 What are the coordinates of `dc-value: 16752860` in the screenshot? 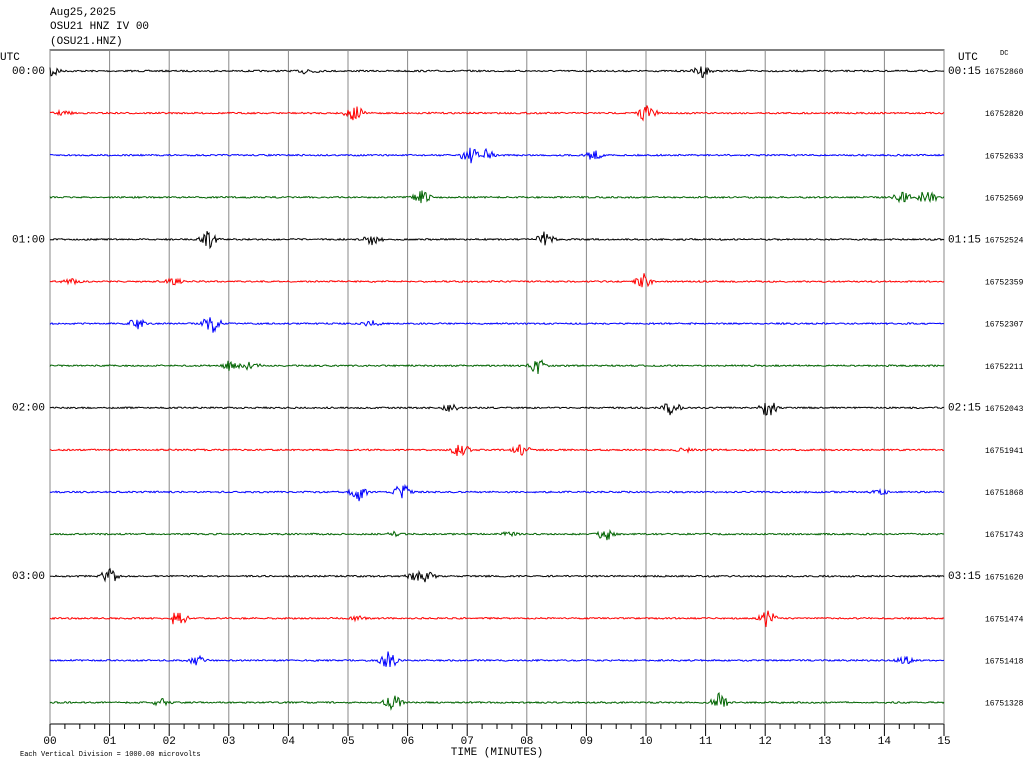 It's located at (1004, 72).